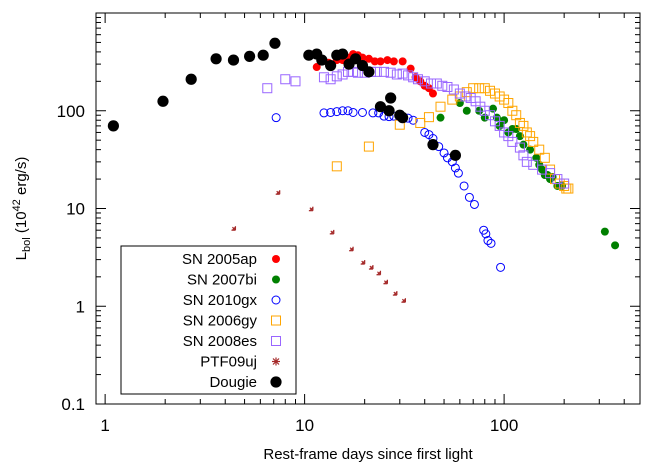 The image size is (652, 464). I want to click on legend-label: SN 2007bi, so click(222, 280).